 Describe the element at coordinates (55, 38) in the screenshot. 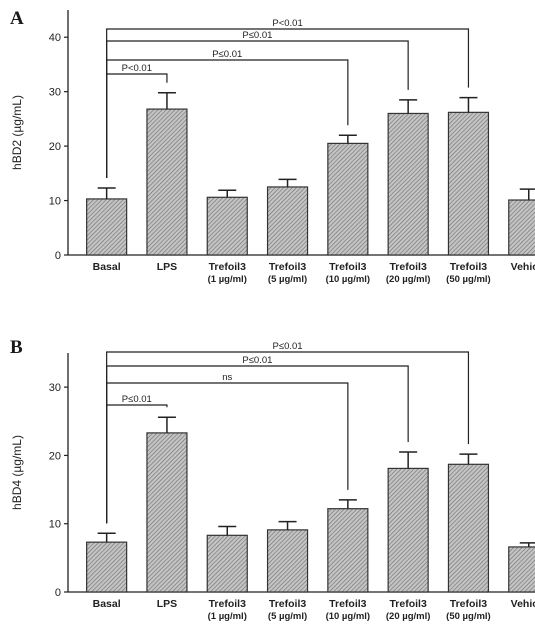

I see `y-tick-label: 40` at that location.